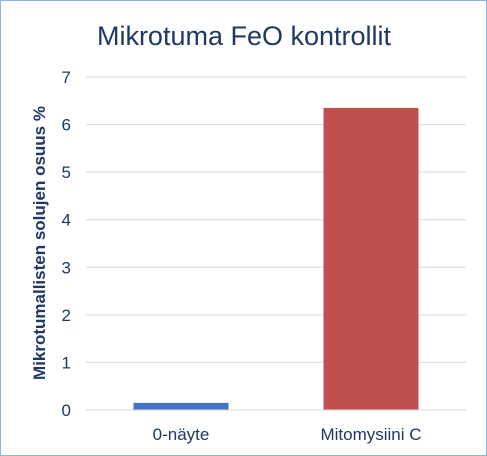 The width and height of the screenshot is (487, 456). I want to click on x-tick-label: 0-näyte, so click(181, 434).